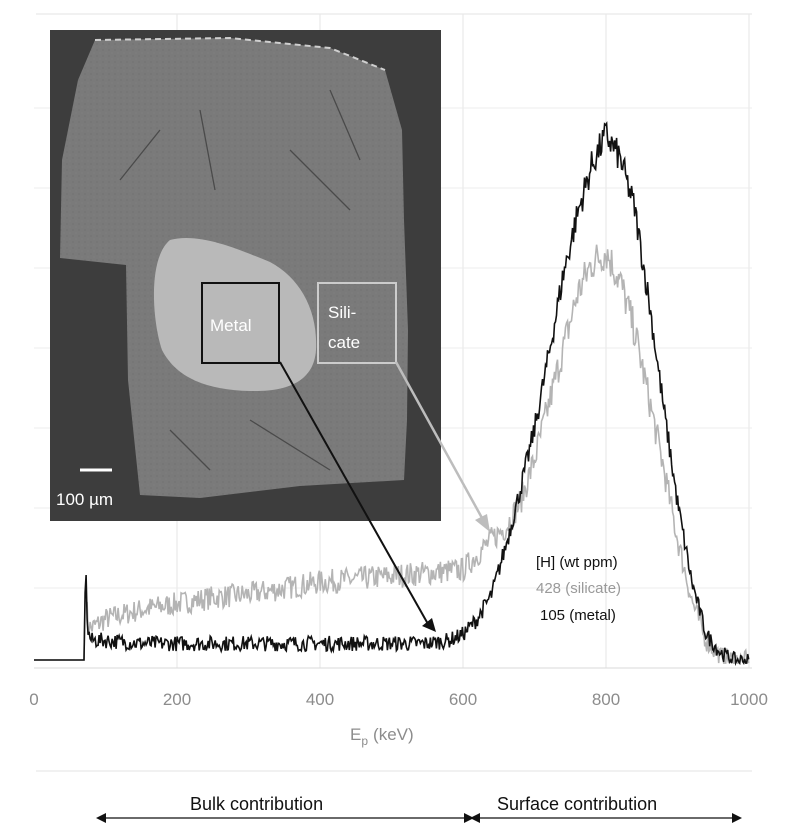  I want to click on x-axis-label-subscript: p, so click(364, 741).